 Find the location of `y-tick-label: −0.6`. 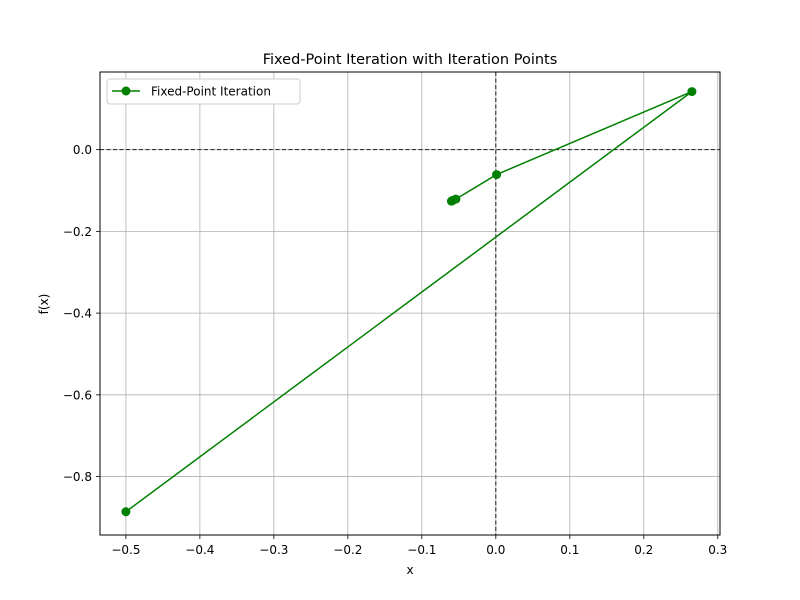

y-tick-label: −0.6 is located at coordinates (77, 395).